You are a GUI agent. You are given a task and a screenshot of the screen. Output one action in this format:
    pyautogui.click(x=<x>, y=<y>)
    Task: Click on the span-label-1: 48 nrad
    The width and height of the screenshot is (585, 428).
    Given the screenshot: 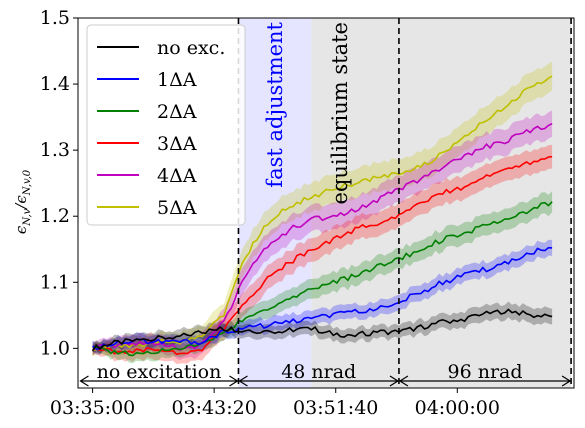 What is the action you would take?
    pyautogui.click(x=318, y=372)
    